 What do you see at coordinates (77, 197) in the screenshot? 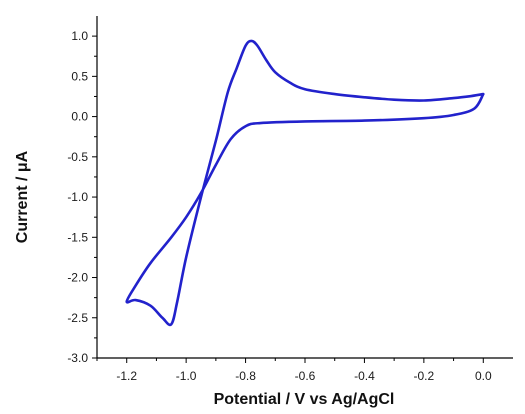
I see `y-tick-label: -1.0` at bounding box center [77, 197].